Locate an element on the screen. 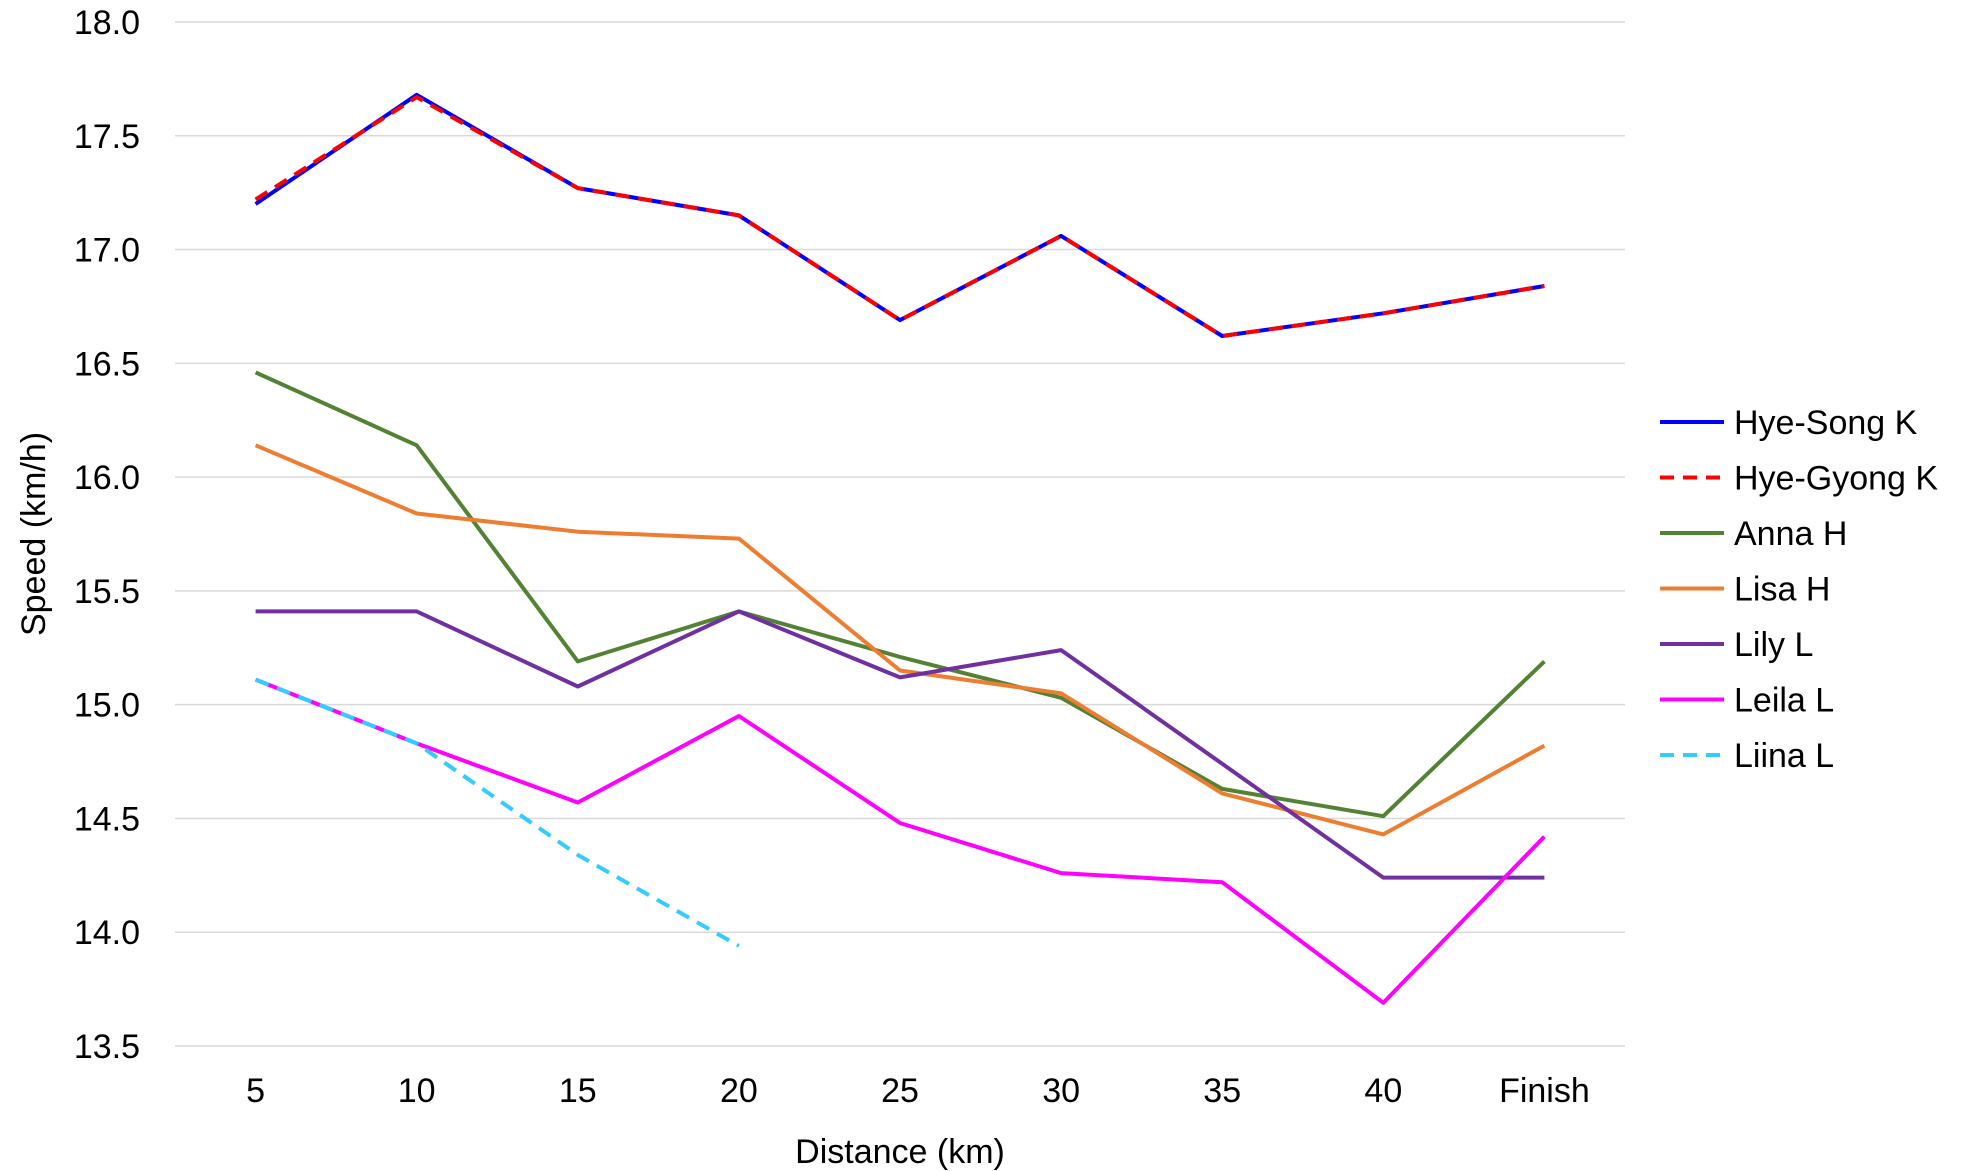 This screenshot has width=1962, height=1171. y-tick-label: 16.5 is located at coordinates (107, 364).